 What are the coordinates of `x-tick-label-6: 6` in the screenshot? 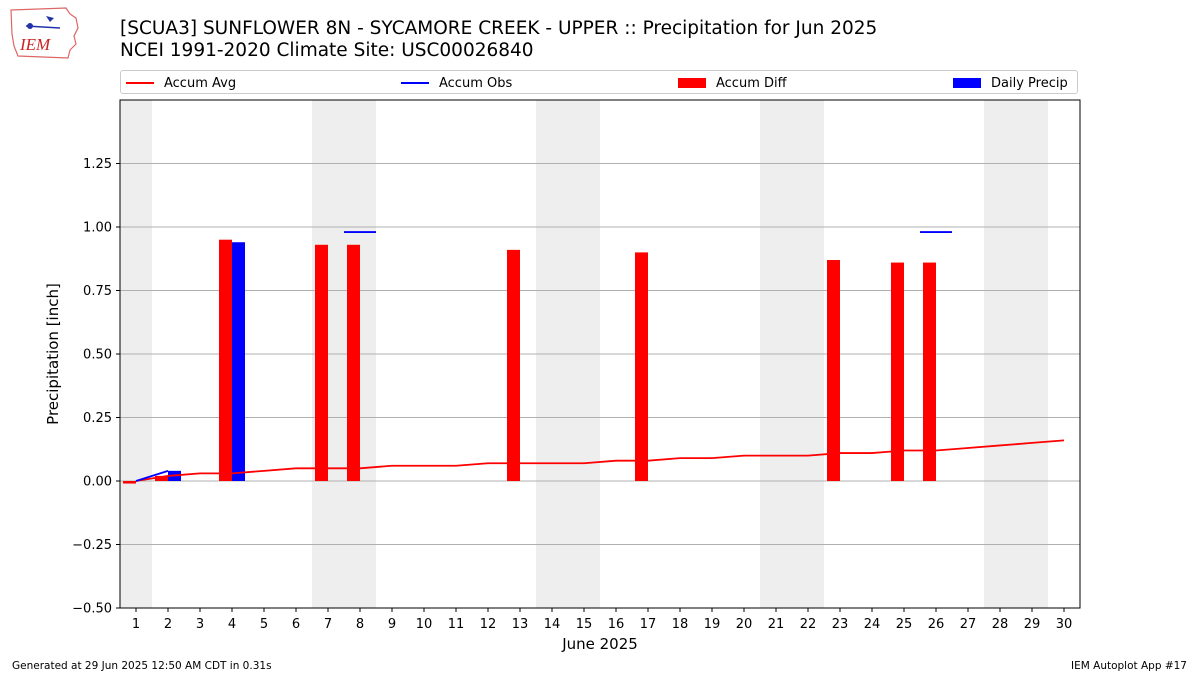 It's located at (296, 624).